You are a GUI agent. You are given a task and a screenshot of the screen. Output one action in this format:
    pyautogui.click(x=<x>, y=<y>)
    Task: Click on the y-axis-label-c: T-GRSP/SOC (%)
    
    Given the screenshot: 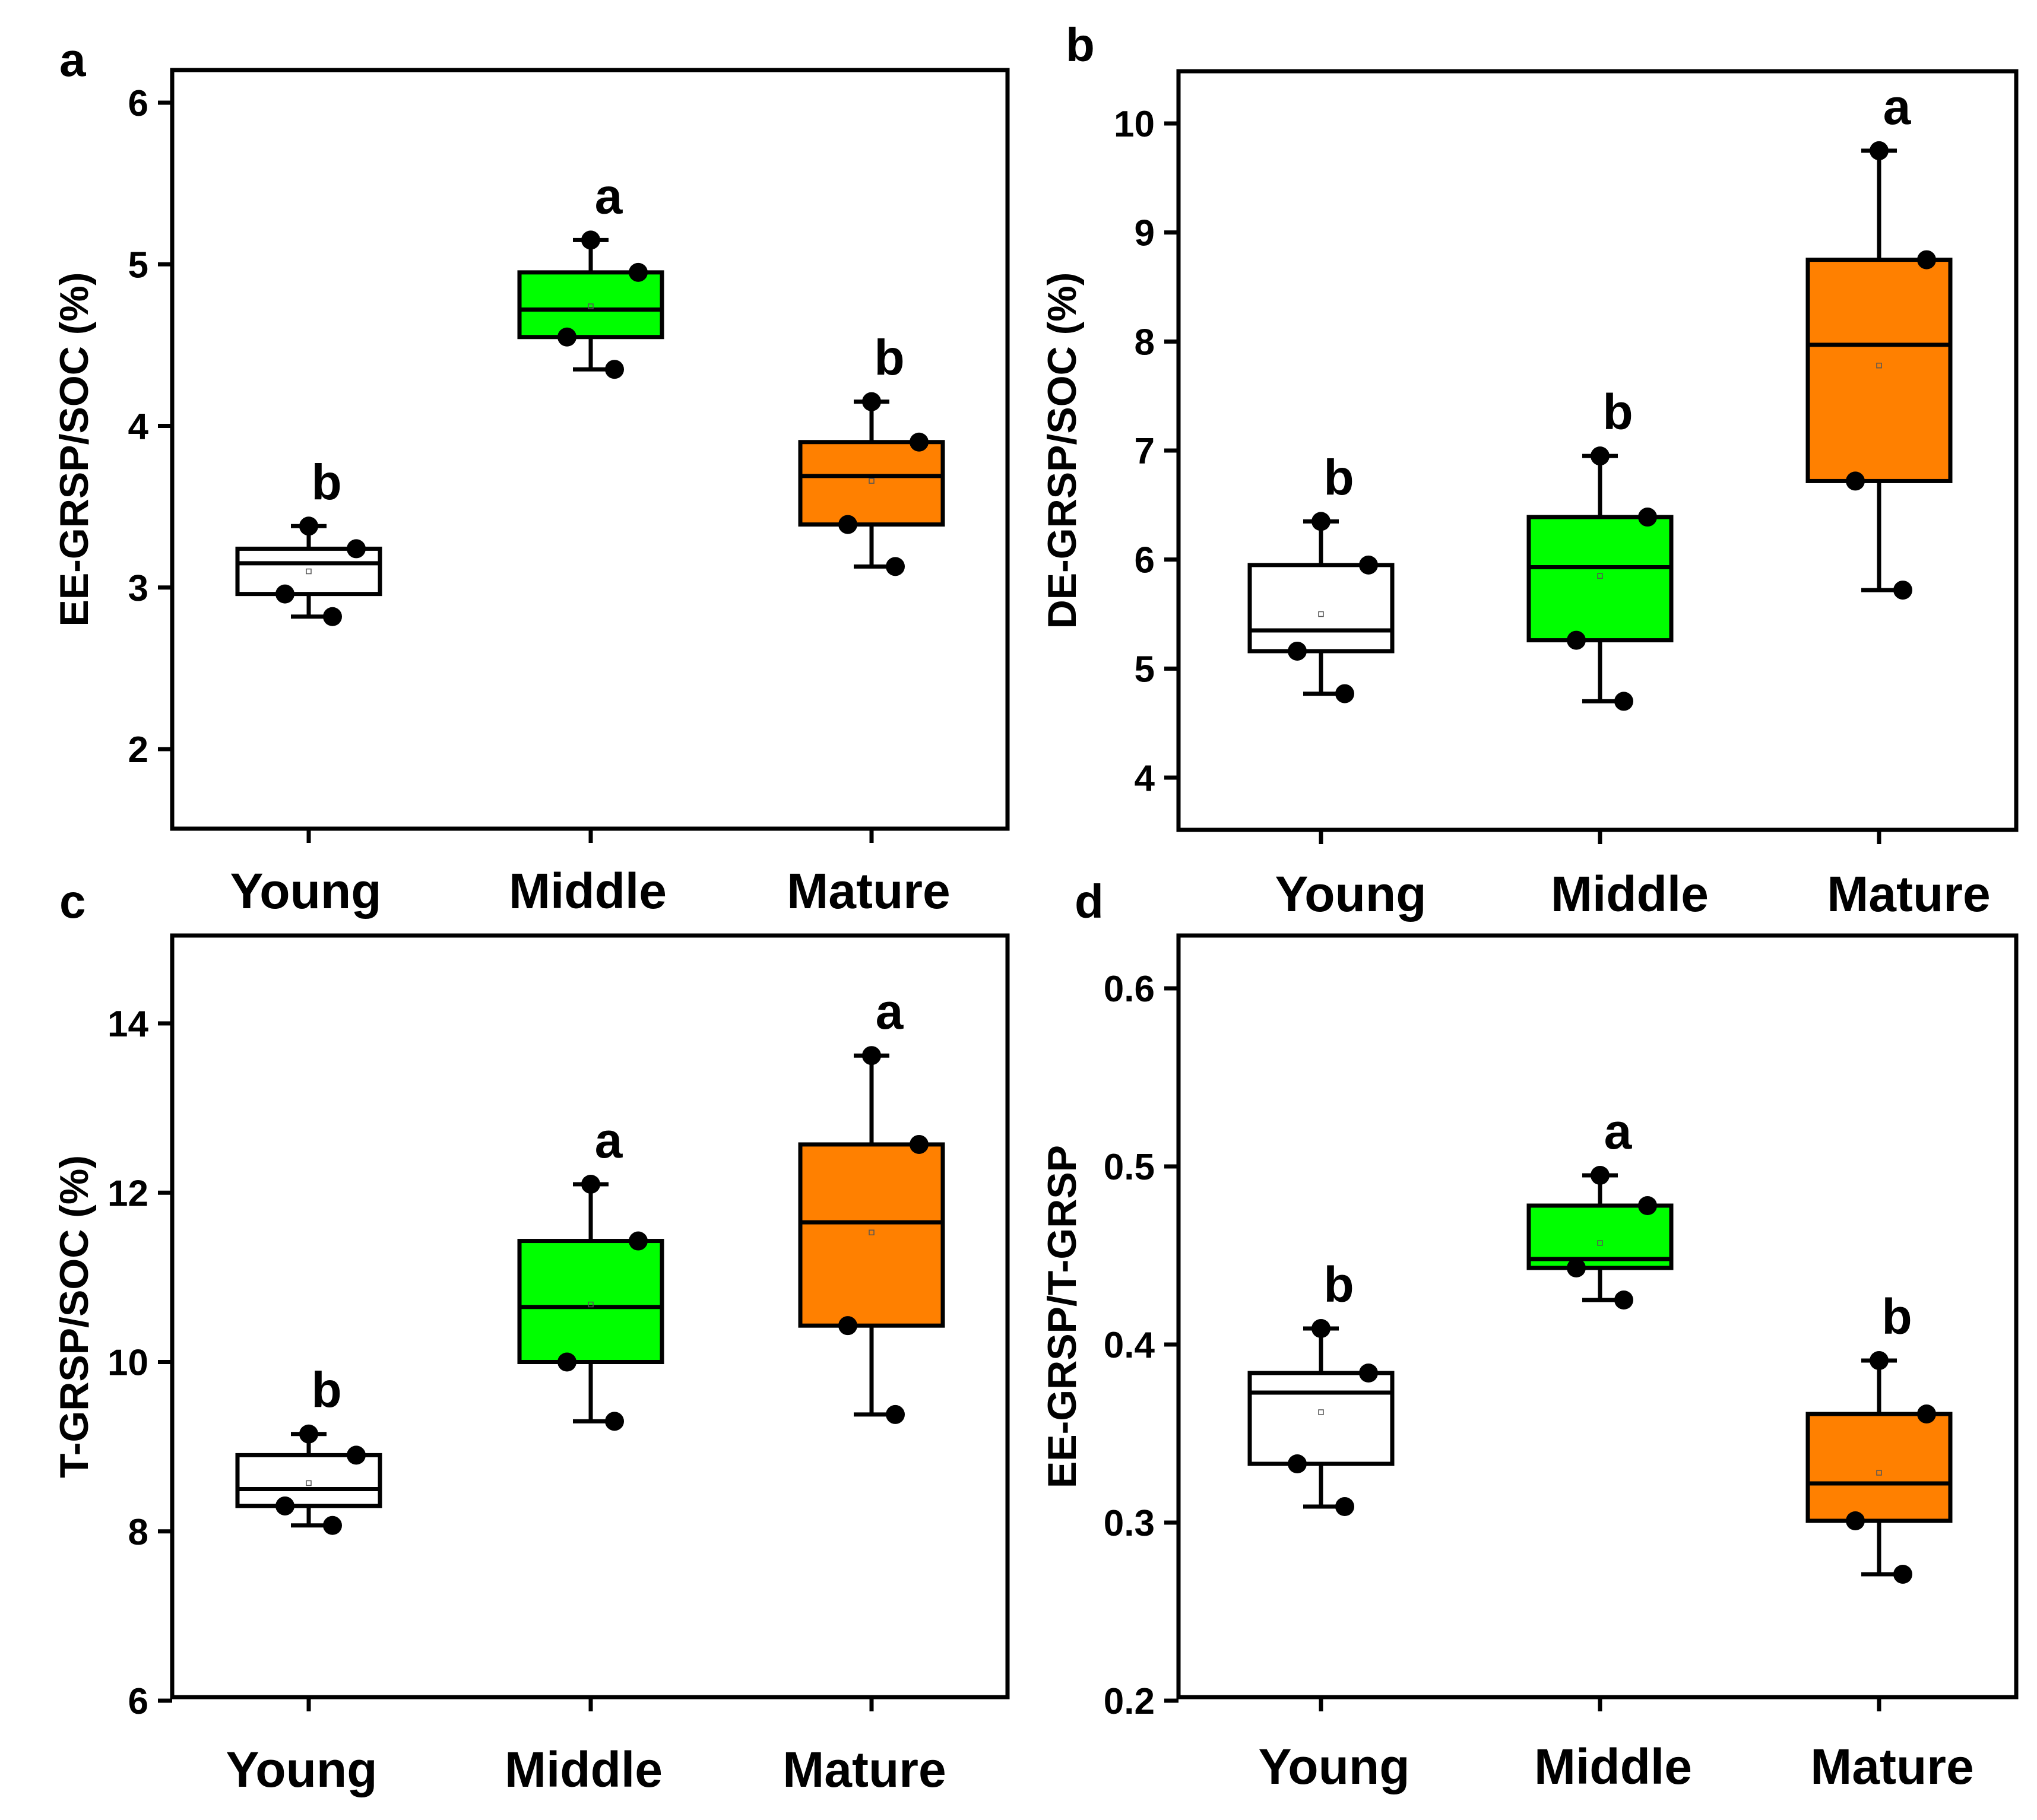 What is the action you would take?
    pyautogui.click(x=74, y=1316)
    